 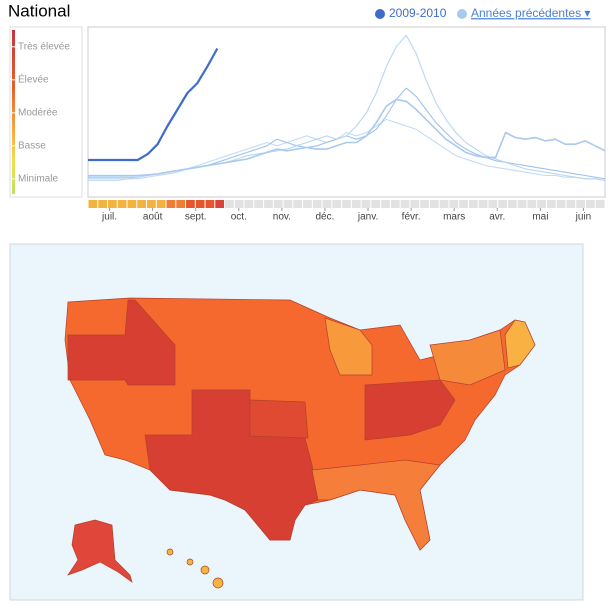 What do you see at coordinates (367, 217) in the screenshot?
I see `x-tick-label: janv.` at bounding box center [367, 217].